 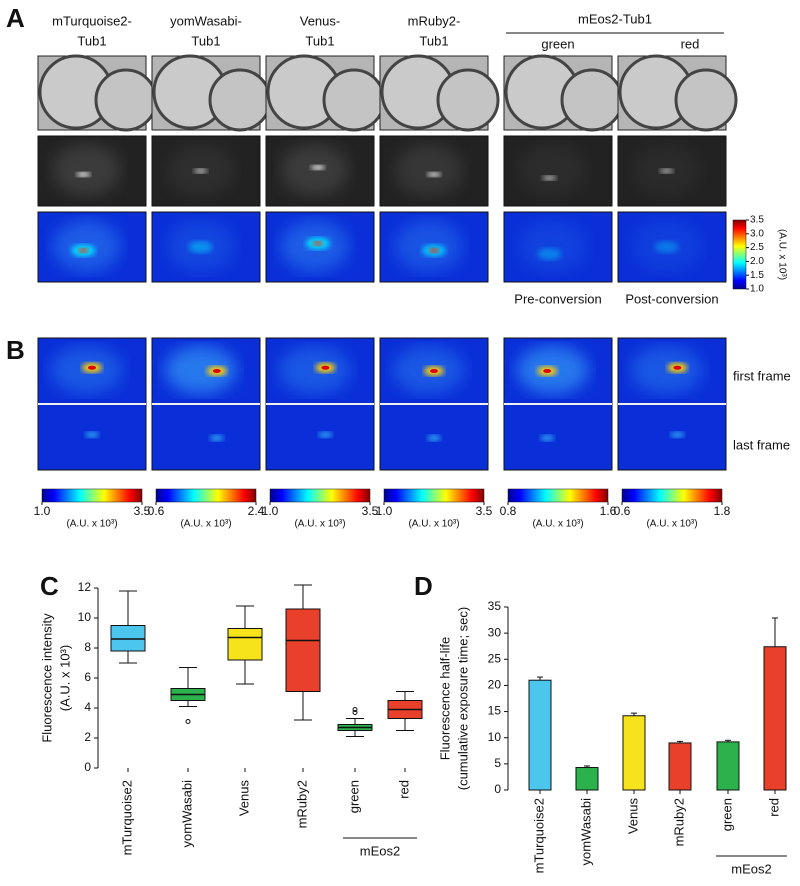 What do you see at coordinates (726, 814) in the screenshot?
I see `x-tick-label: green` at bounding box center [726, 814].